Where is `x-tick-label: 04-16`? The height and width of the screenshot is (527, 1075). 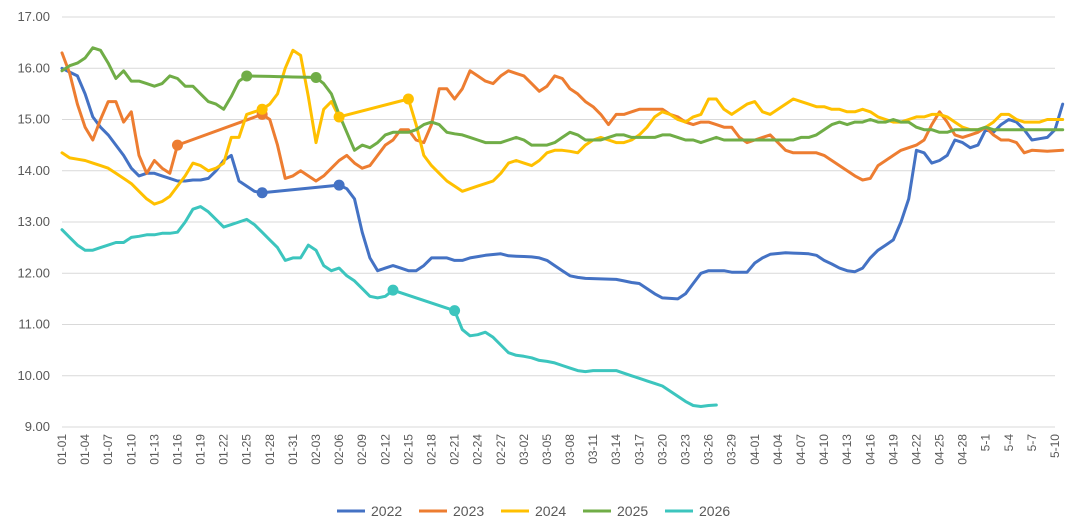
x-tick-label: 04-16 is located at coordinates (870, 449).